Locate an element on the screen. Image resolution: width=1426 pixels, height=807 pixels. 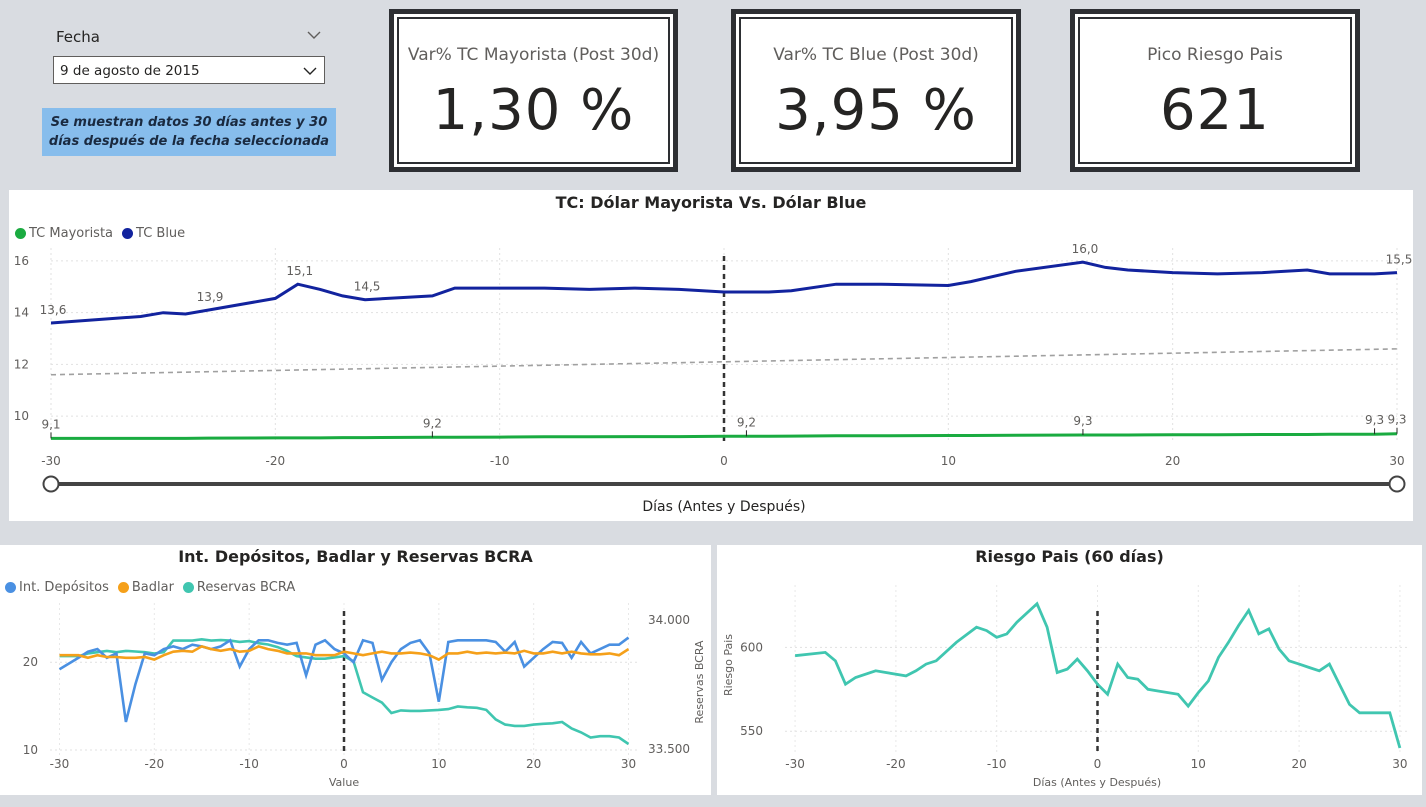
date-dropdown: 9 de agosto de 2015 is located at coordinates (189, 70).